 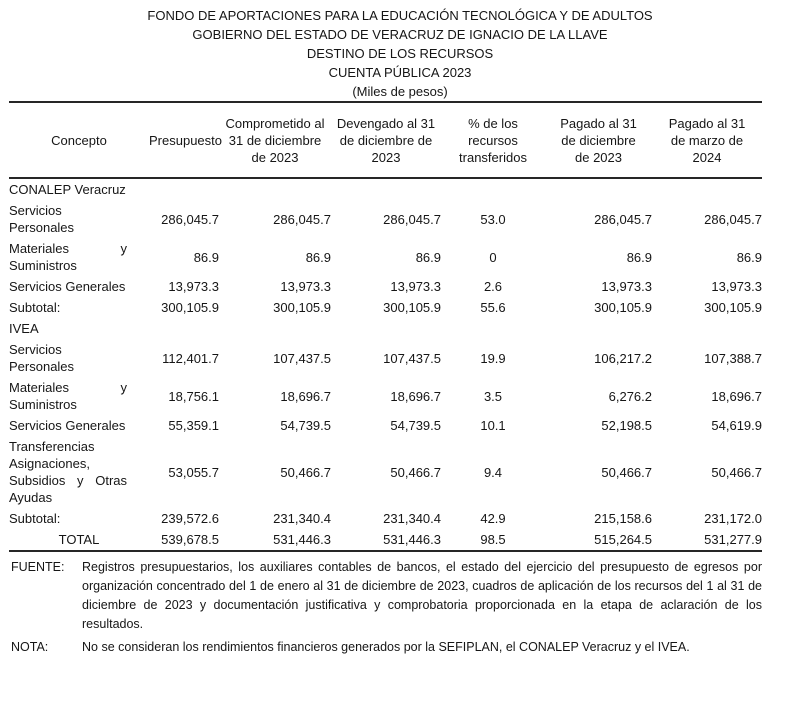 I want to click on row-0-1-value-6: 86.9, so click(x=749, y=257).